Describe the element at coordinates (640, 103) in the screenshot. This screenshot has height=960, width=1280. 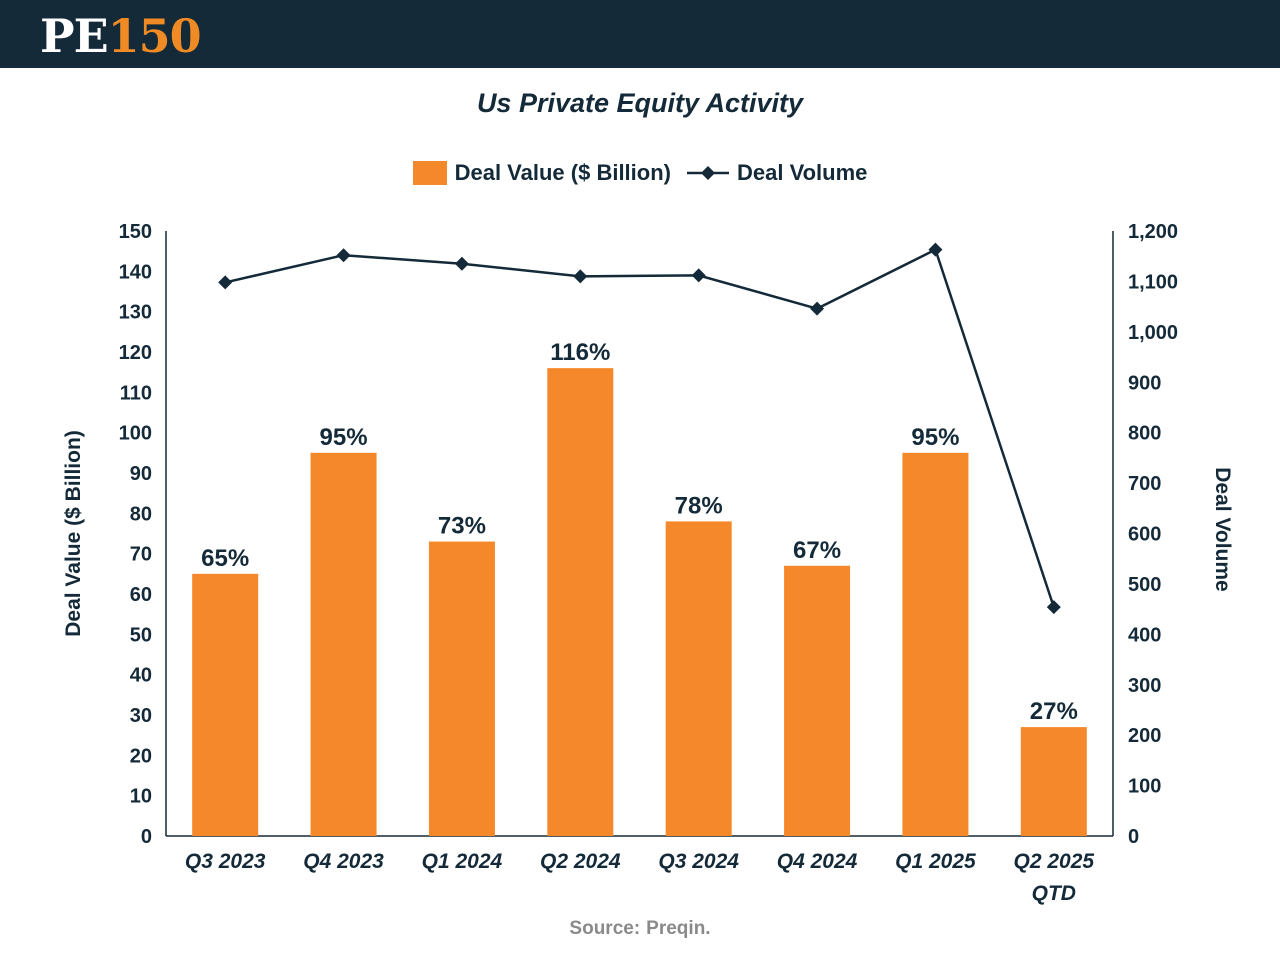
I see `chart-title: Us Private Equity Activity` at that location.